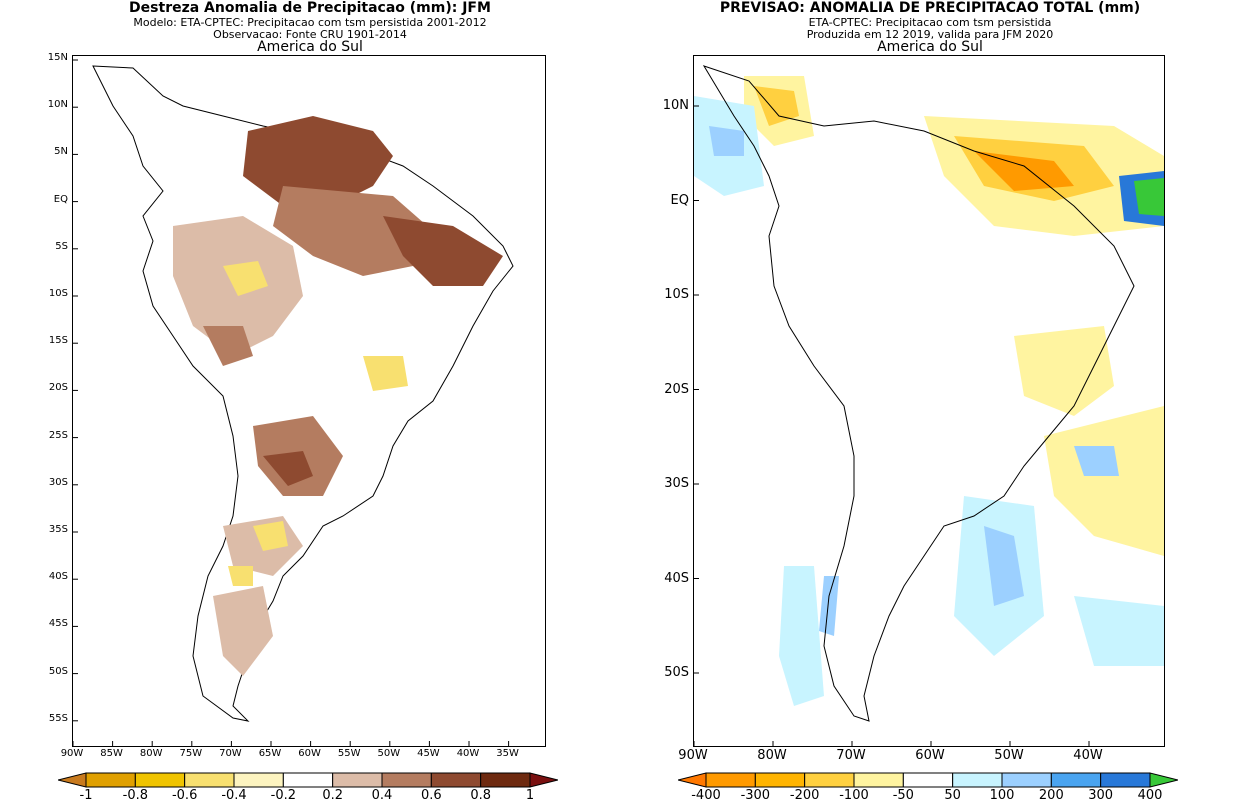 This screenshot has width=1240, height=803. What do you see at coordinates (135, 795) in the screenshot?
I see `colorbar-tick-label: -0.8` at bounding box center [135, 795].